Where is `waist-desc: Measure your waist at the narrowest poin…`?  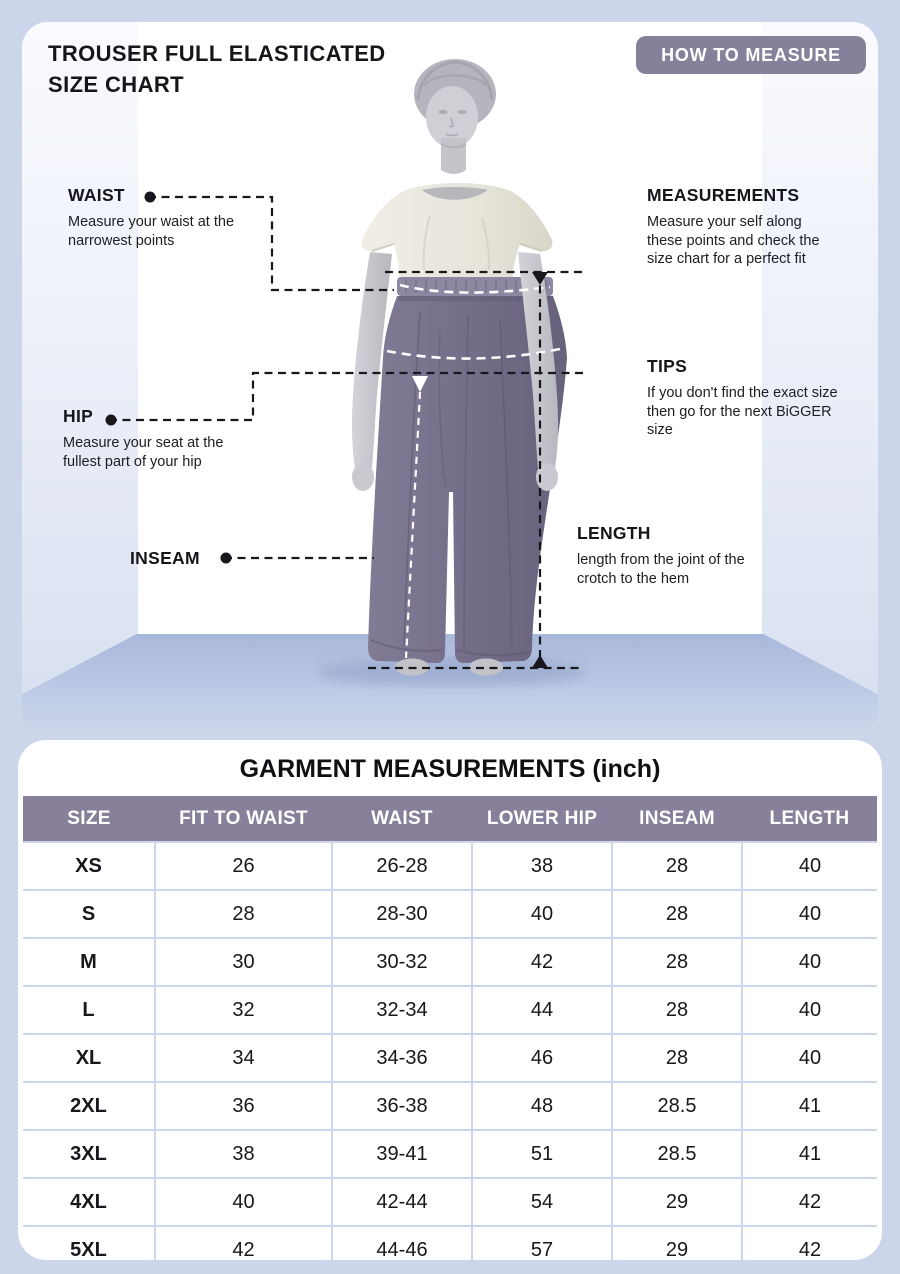
waist-desc: Measure your waist at the narrowest poin… is located at coordinates (151, 231).